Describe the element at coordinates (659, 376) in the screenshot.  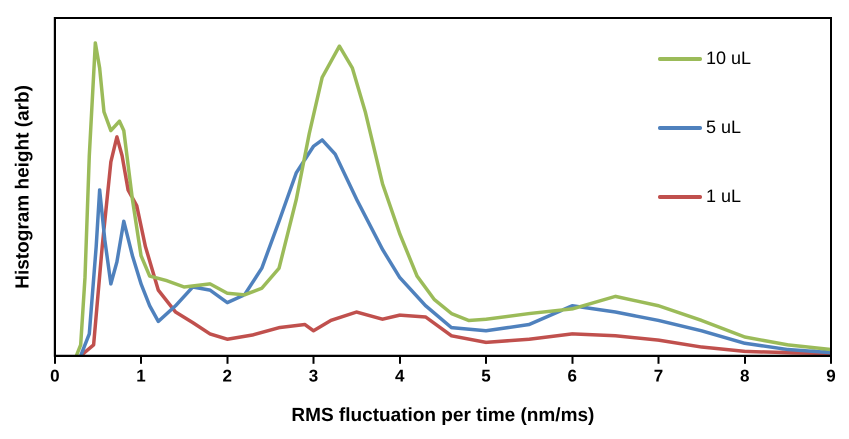
I see `x-tick-label: 7` at that location.